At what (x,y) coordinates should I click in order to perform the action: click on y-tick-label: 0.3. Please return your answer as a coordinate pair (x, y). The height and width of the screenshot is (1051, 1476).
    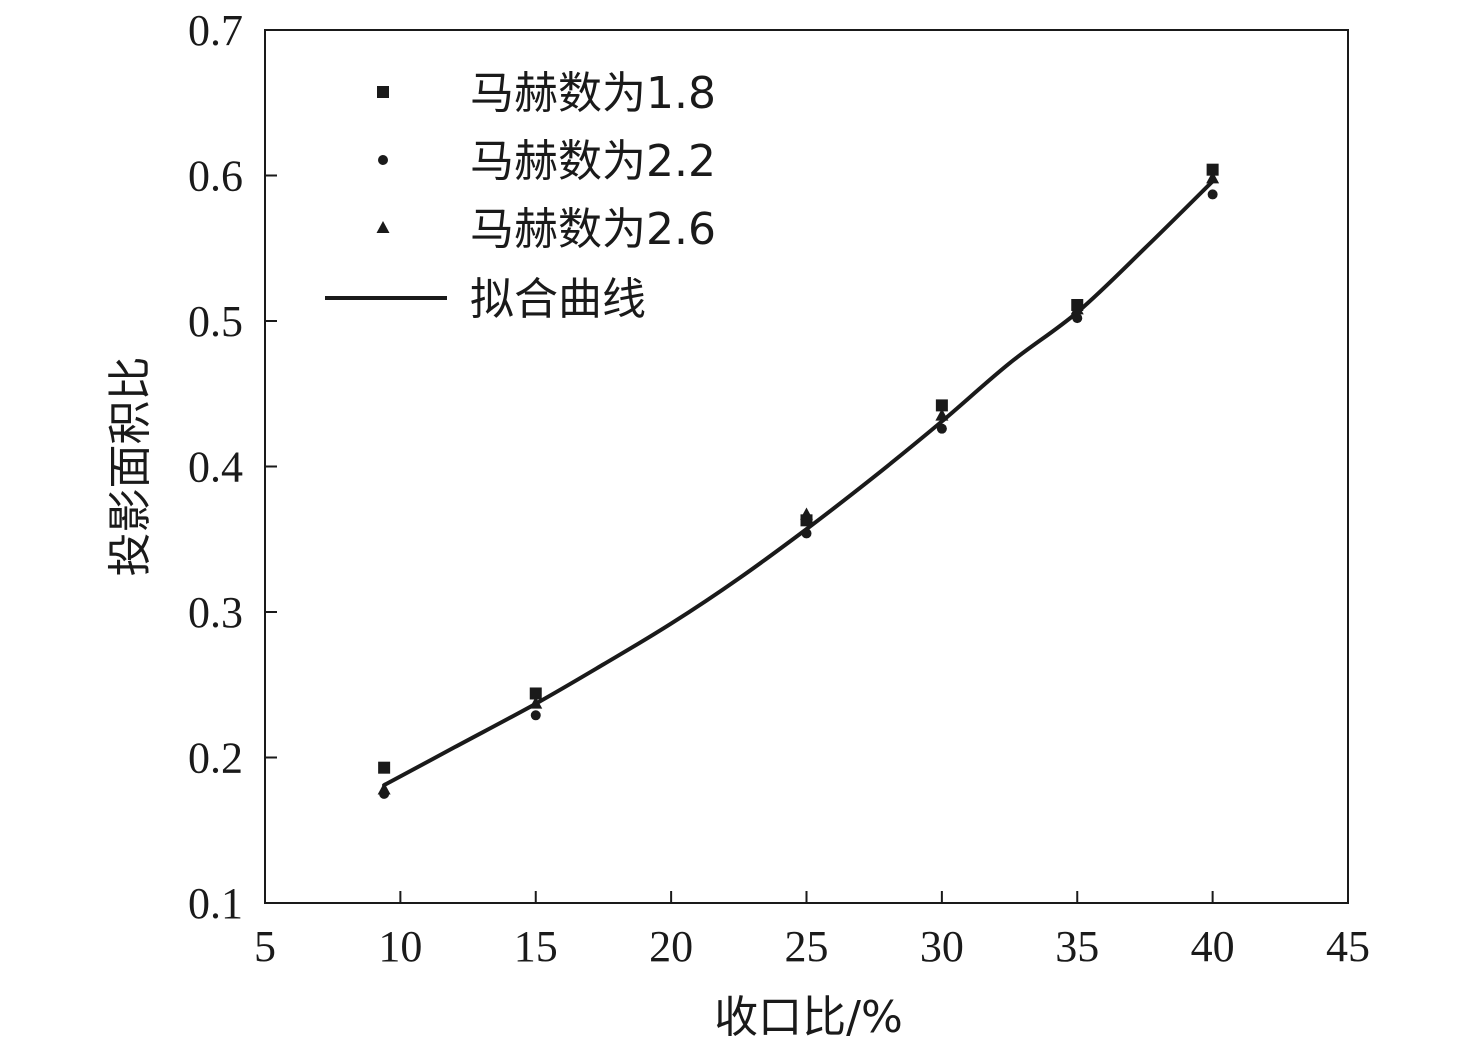
    Looking at the image, I should click on (215, 612).